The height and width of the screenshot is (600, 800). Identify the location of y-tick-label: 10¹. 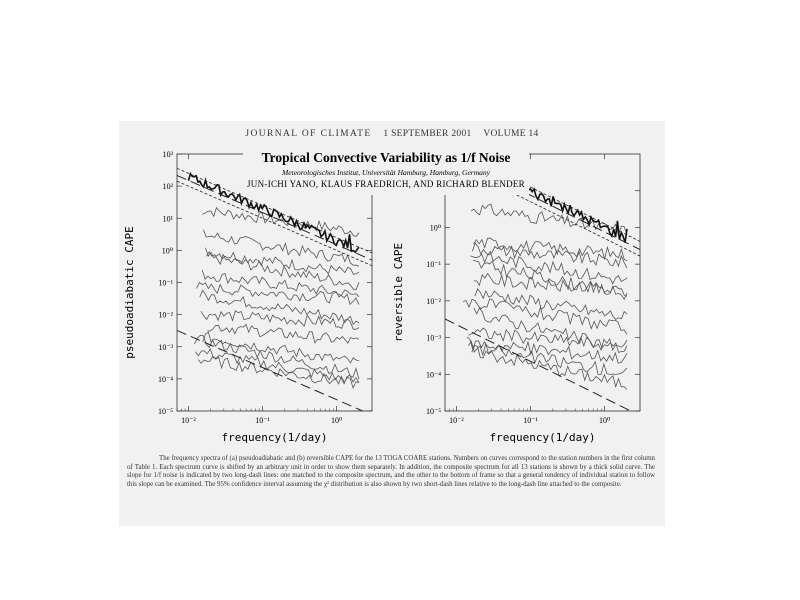
(168, 218).